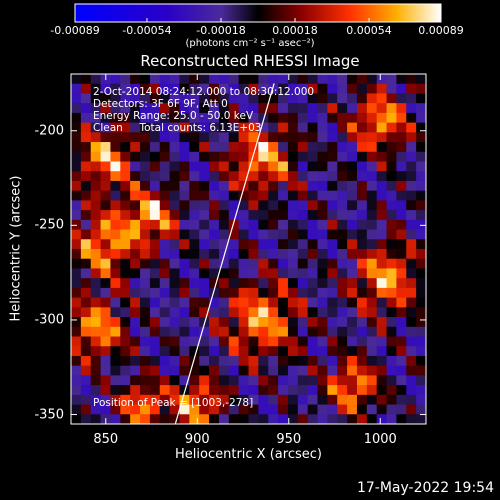 This screenshot has width=500, height=500. What do you see at coordinates (295, 30) in the screenshot?
I see `colorbar-tick-label: 0.00018` at bounding box center [295, 30].